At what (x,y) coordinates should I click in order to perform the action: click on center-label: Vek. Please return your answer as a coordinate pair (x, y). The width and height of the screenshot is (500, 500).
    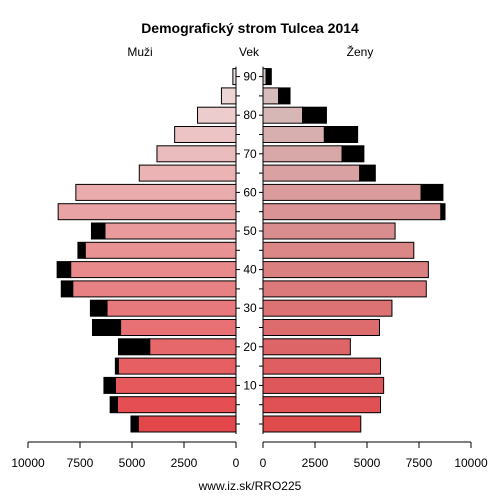
    Looking at the image, I should click on (249, 52).